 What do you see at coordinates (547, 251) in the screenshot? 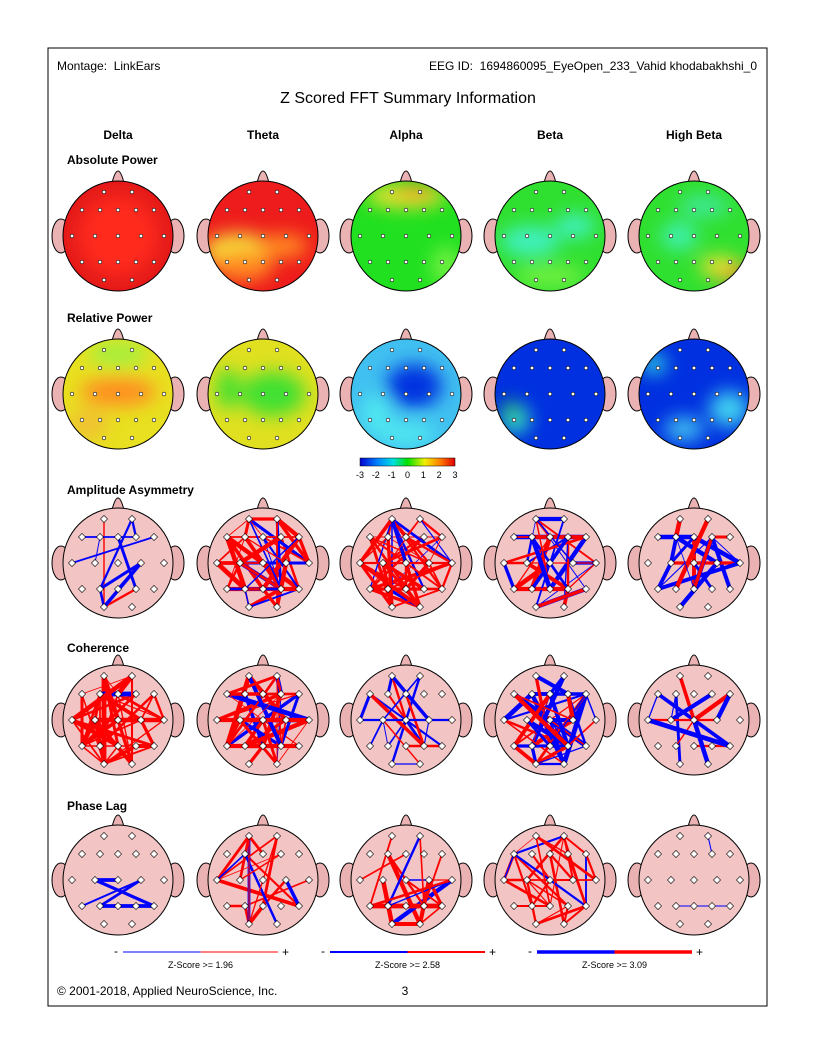
I see `topo-blobs` at bounding box center [547, 251].